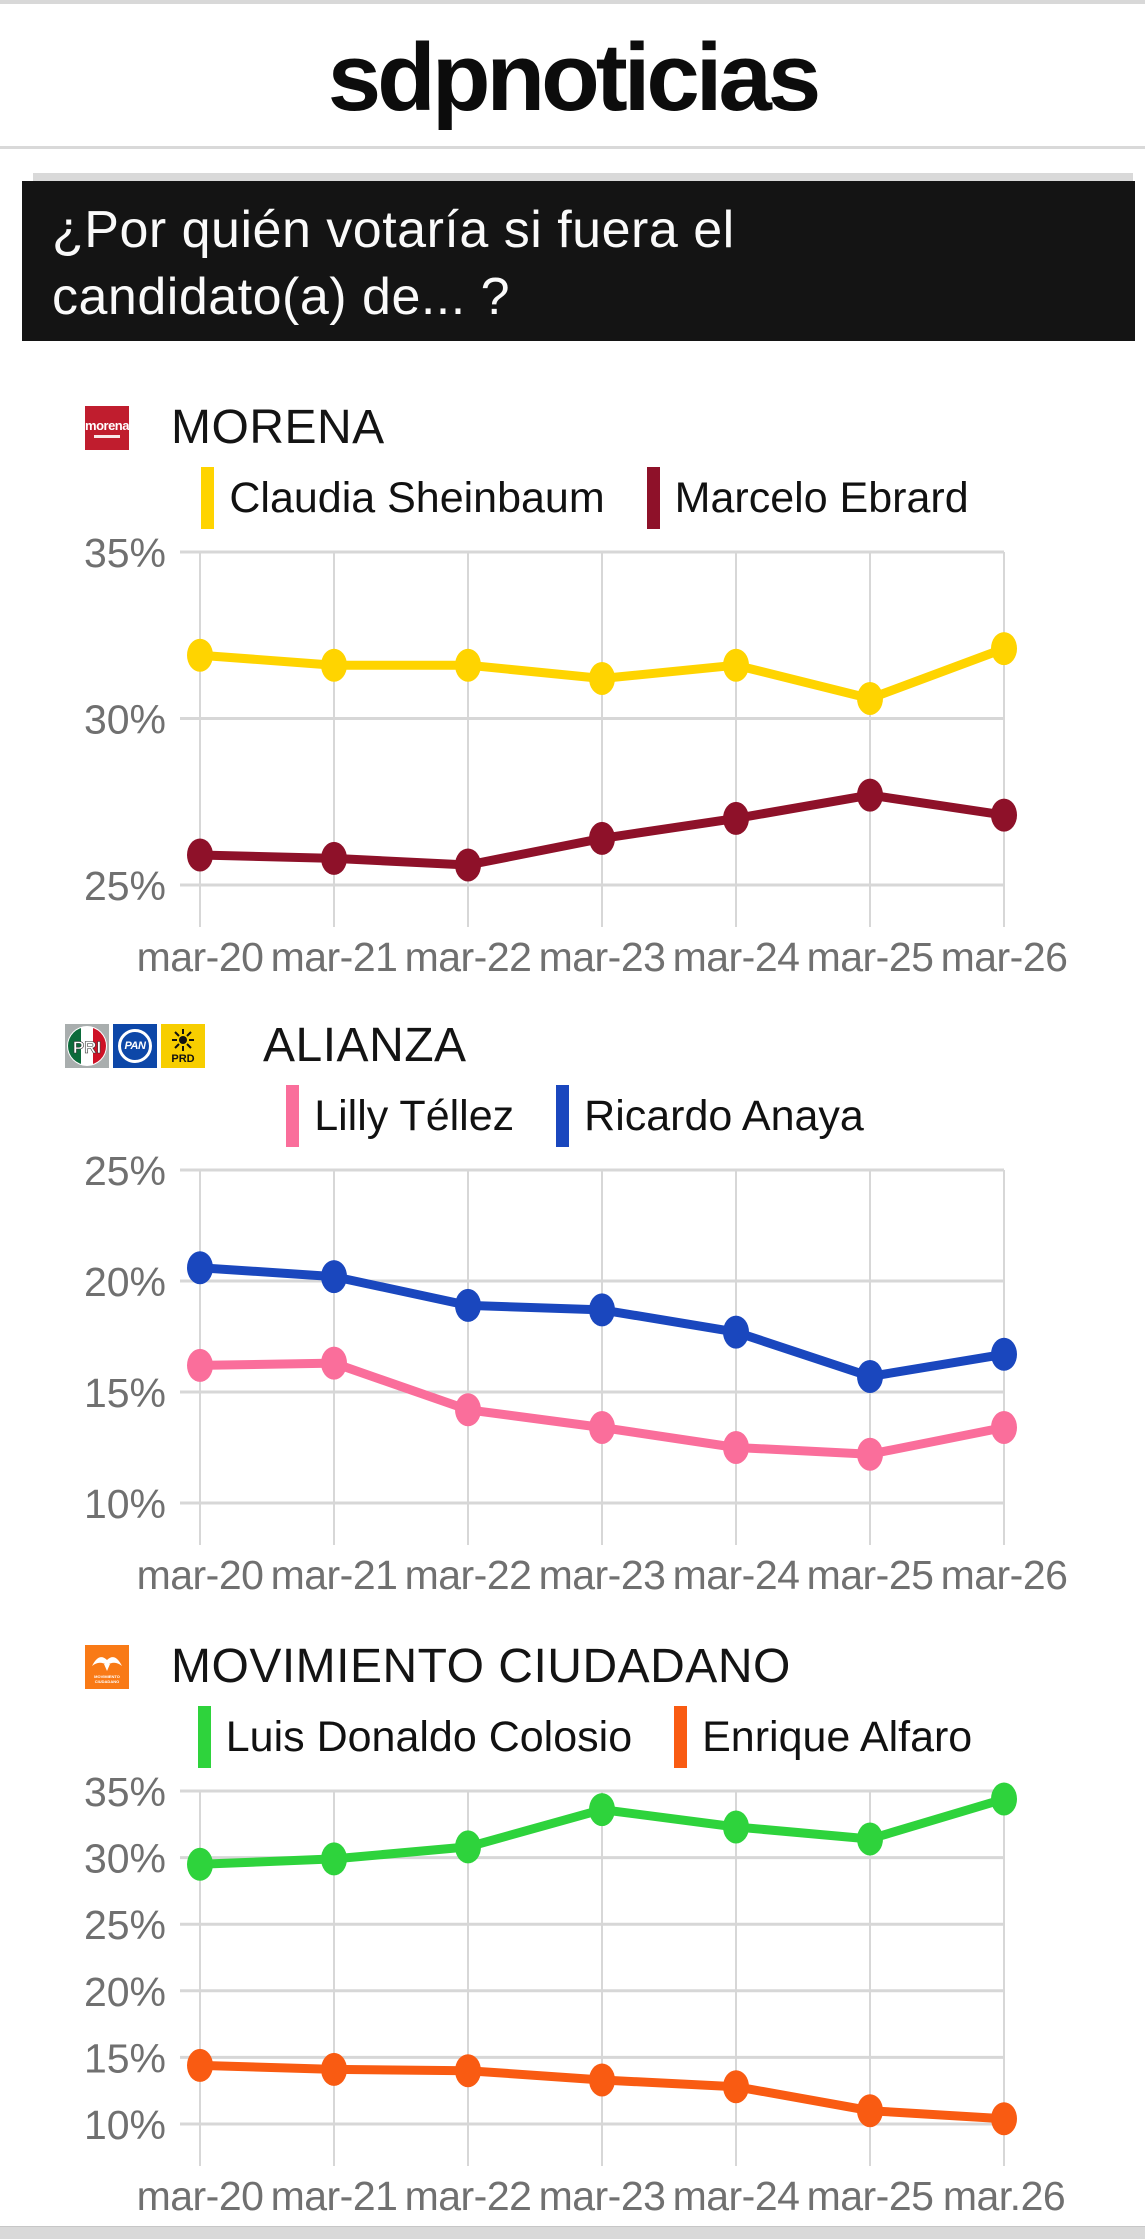 This screenshot has width=1145, height=2239. I want to click on chart-section-header: morena MORENA, so click(615, 428).